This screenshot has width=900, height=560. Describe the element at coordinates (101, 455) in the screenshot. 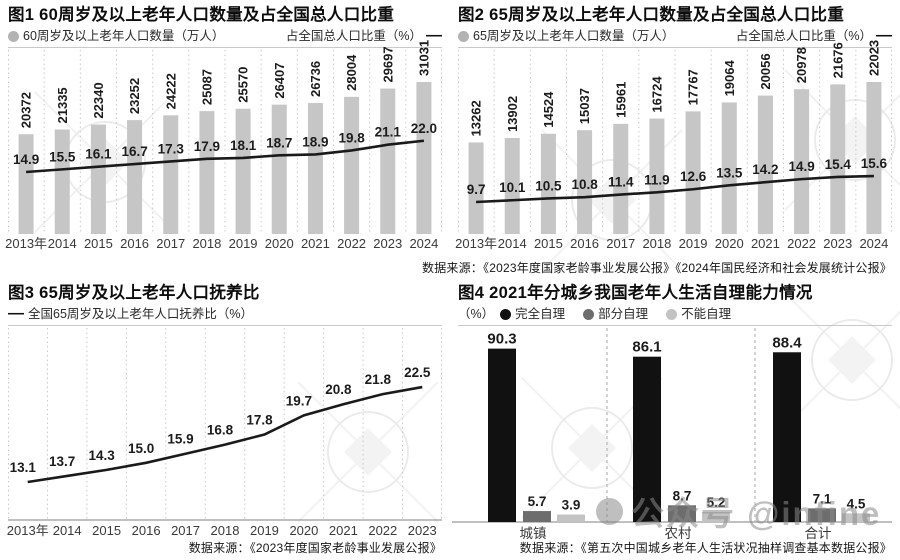

I see `line-value-label: 14.3` at that location.